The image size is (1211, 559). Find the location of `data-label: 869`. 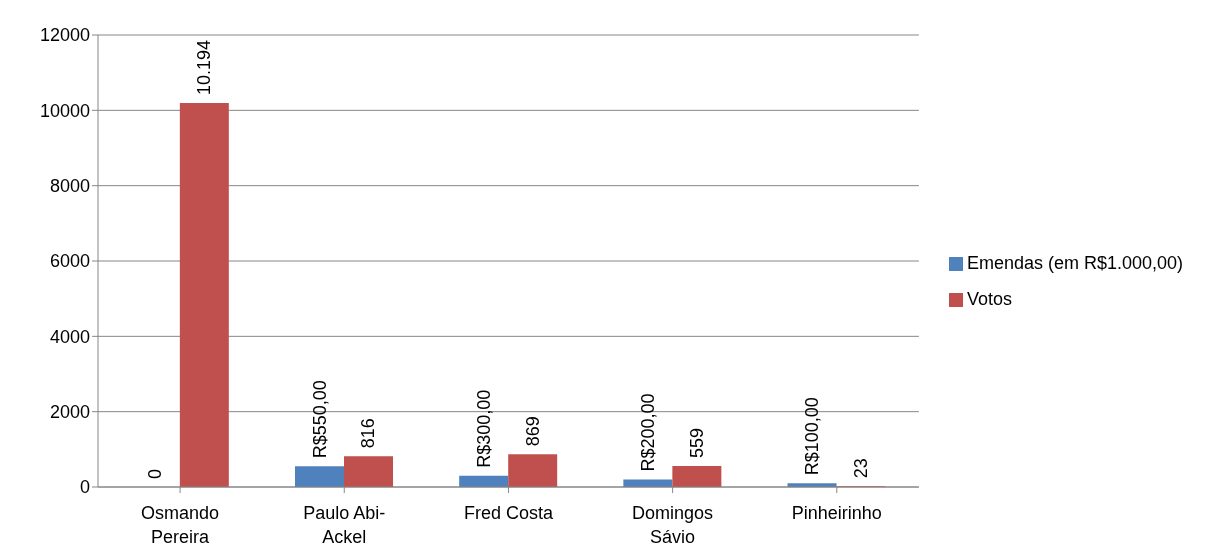

data-label: 869 is located at coordinates (532, 431).